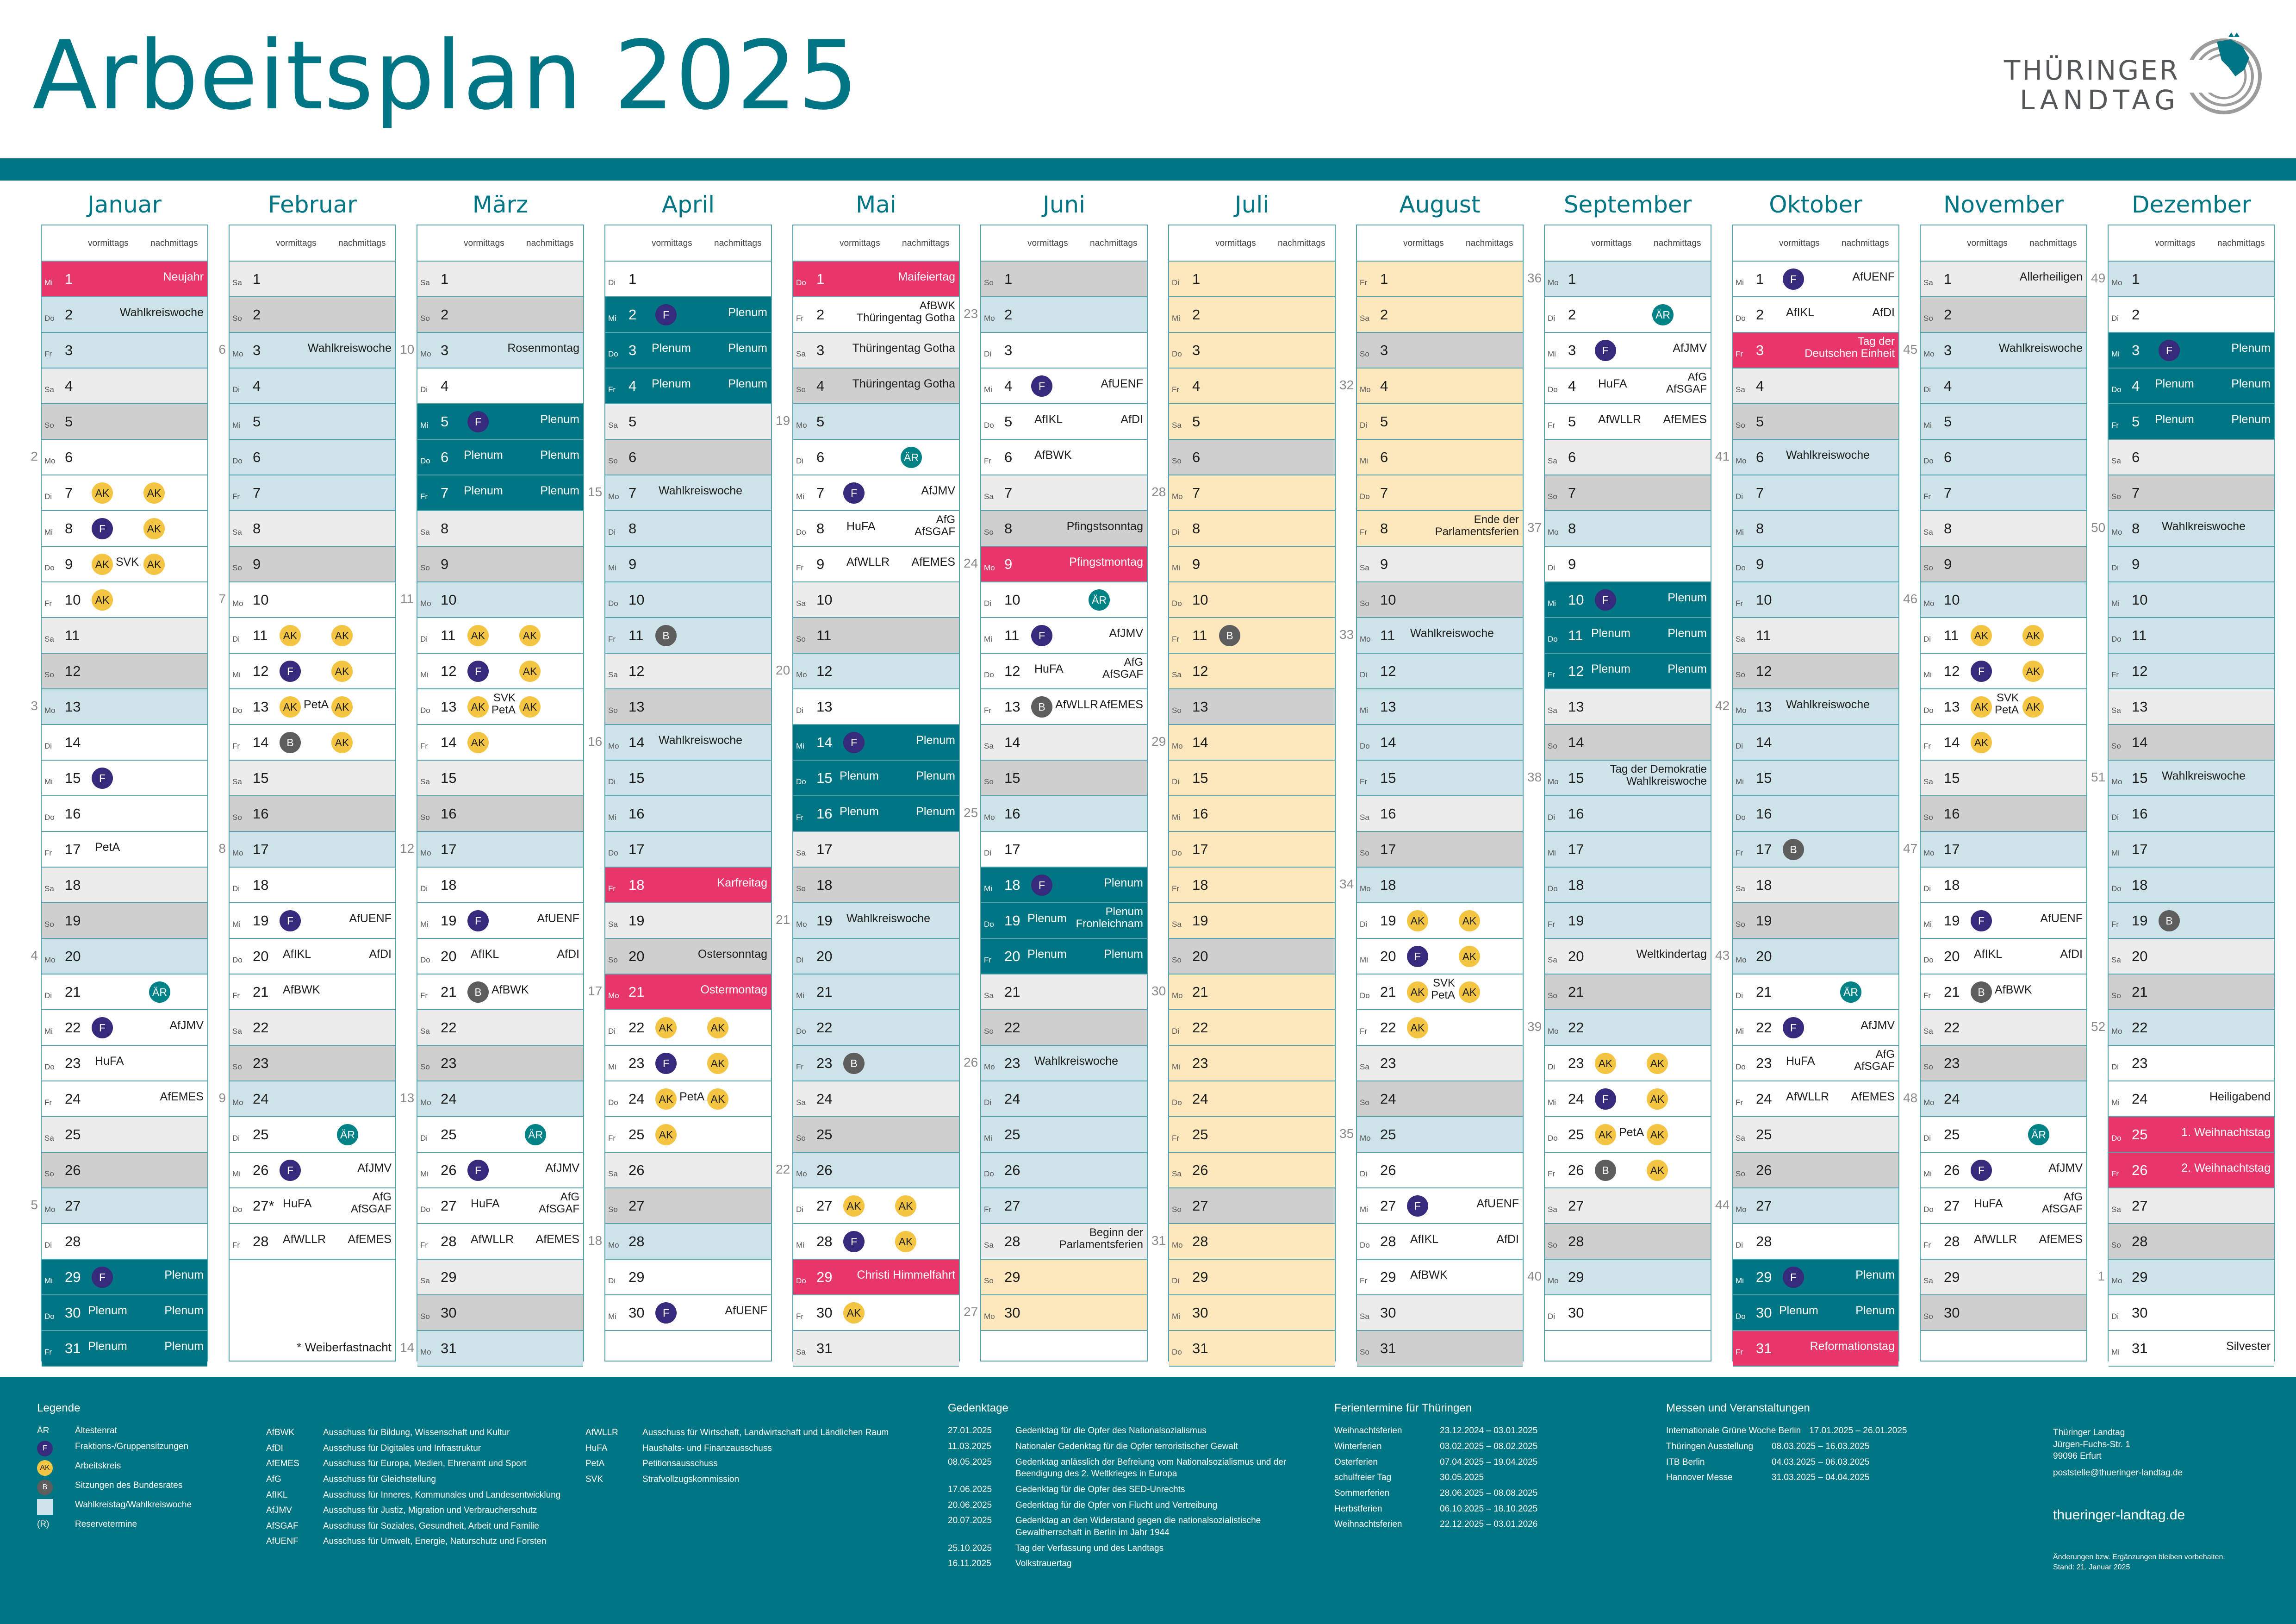 The image size is (2296, 1624). I want to click on day-row: Fr 24 AfWLLR AfEMES, so click(1815, 1099).